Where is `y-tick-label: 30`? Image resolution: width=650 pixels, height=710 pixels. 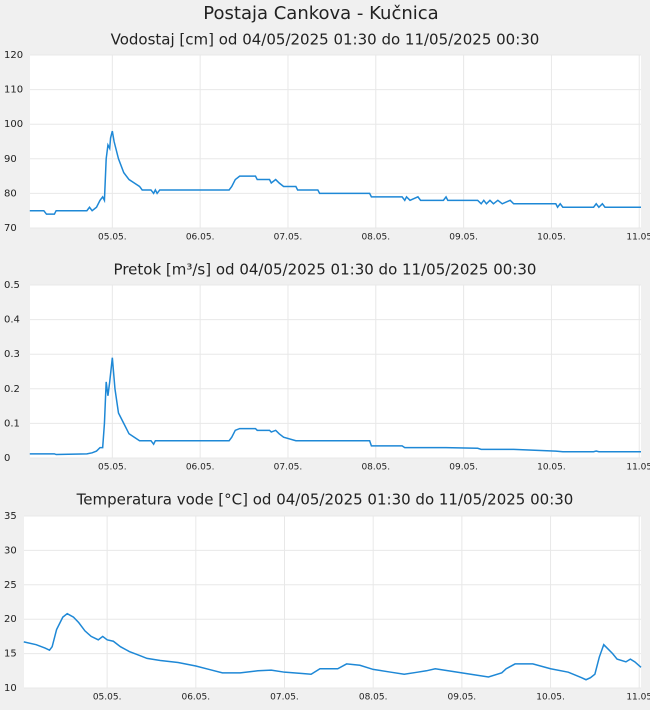
y-tick-label: 30 is located at coordinates (10, 550).